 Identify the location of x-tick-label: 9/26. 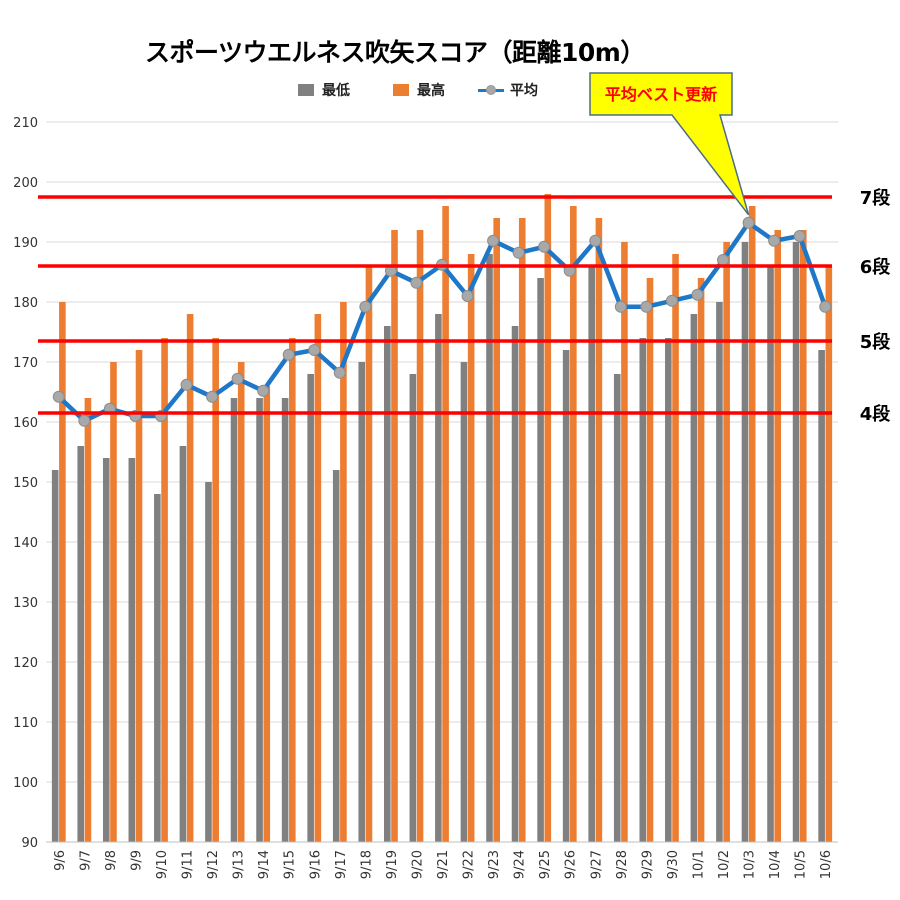
(571, 864).